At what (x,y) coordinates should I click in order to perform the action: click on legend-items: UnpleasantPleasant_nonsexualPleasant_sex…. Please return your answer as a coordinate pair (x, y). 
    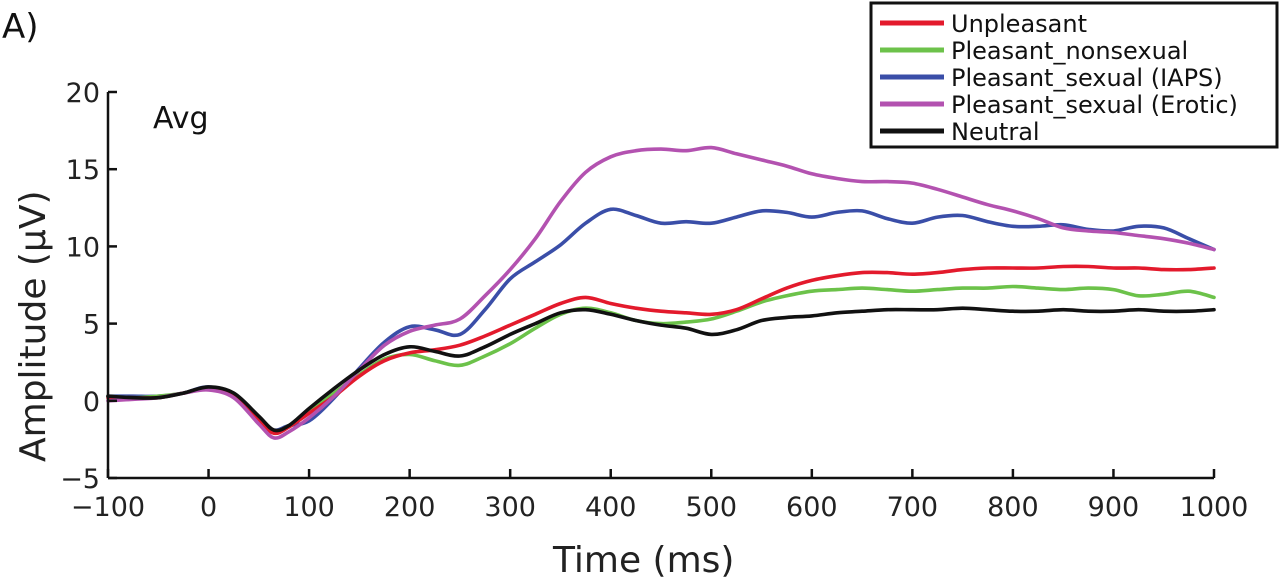
    Looking at the image, I should click on (1059, 78).